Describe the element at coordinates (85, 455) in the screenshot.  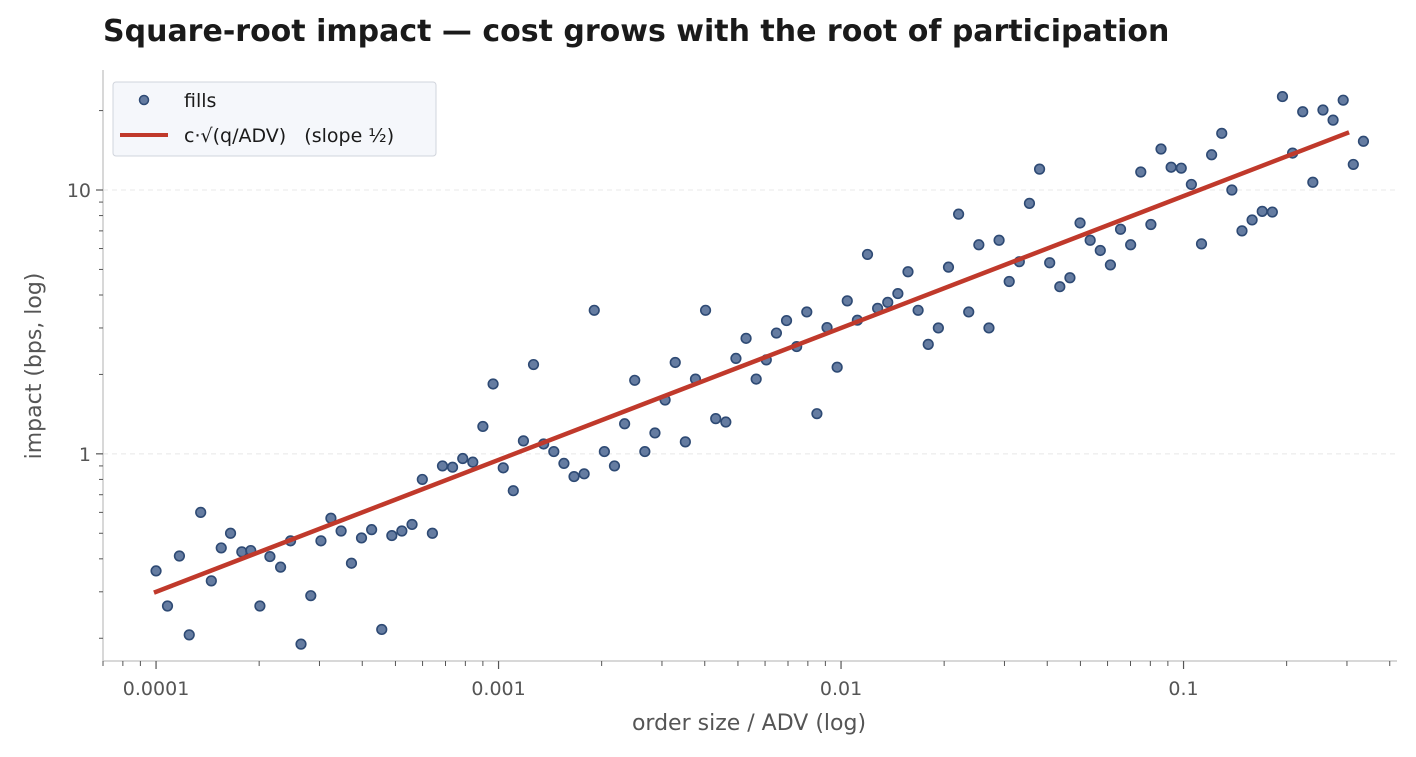
I see `y-tick-label: 1` at that location.